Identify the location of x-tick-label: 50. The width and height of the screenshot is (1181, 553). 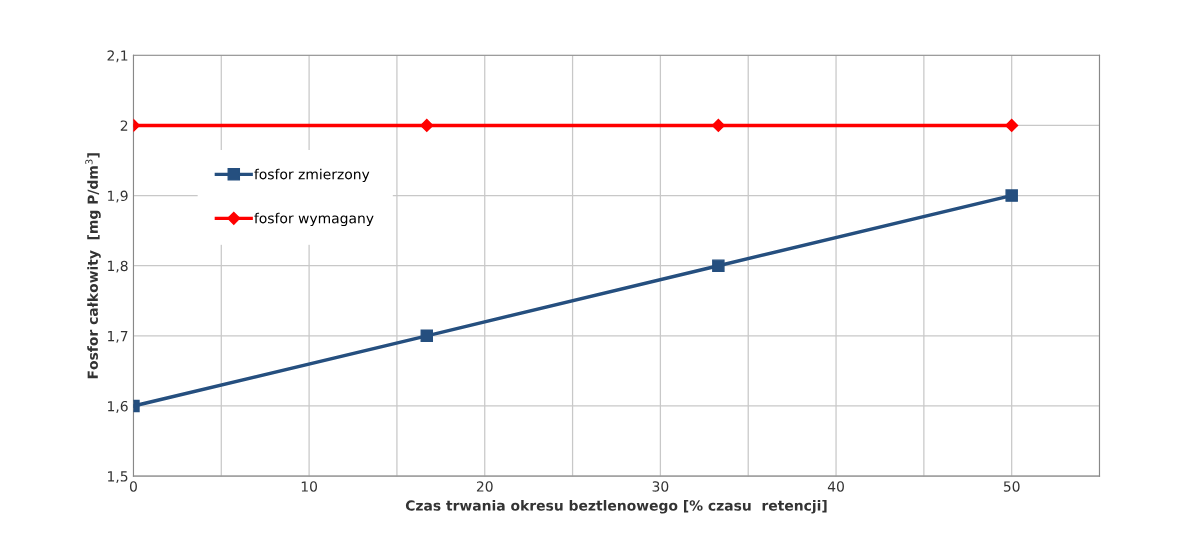
(1011, 486).